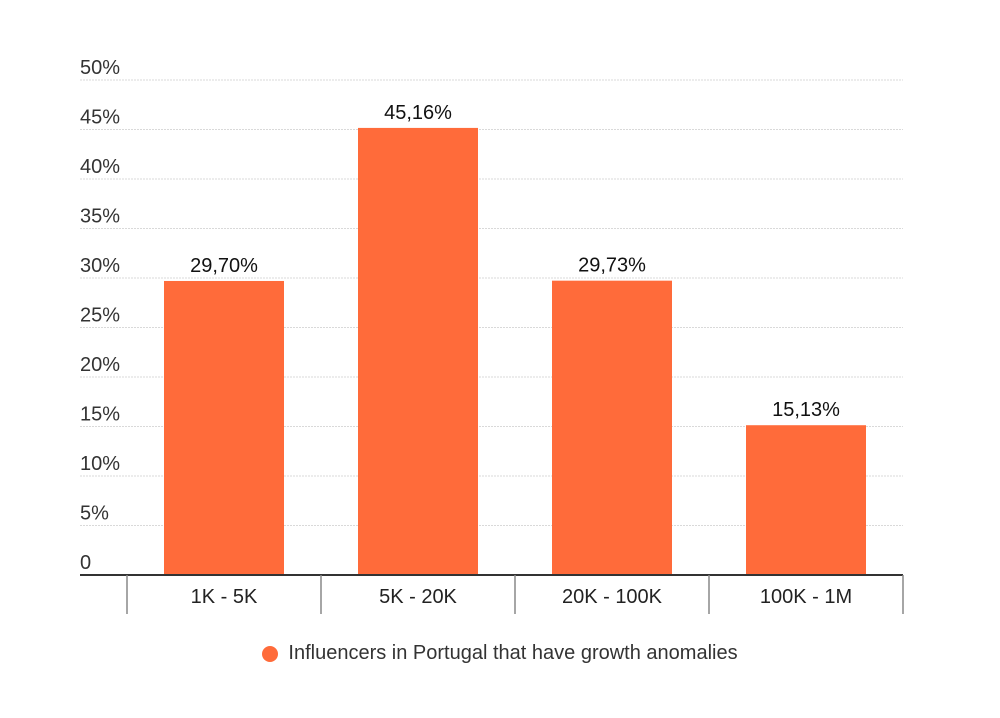  What do you see at coordinates (612, 597) in the screenshot?
I see `x-tick-label: 20K - 100K` at bounding box center [612, 597].